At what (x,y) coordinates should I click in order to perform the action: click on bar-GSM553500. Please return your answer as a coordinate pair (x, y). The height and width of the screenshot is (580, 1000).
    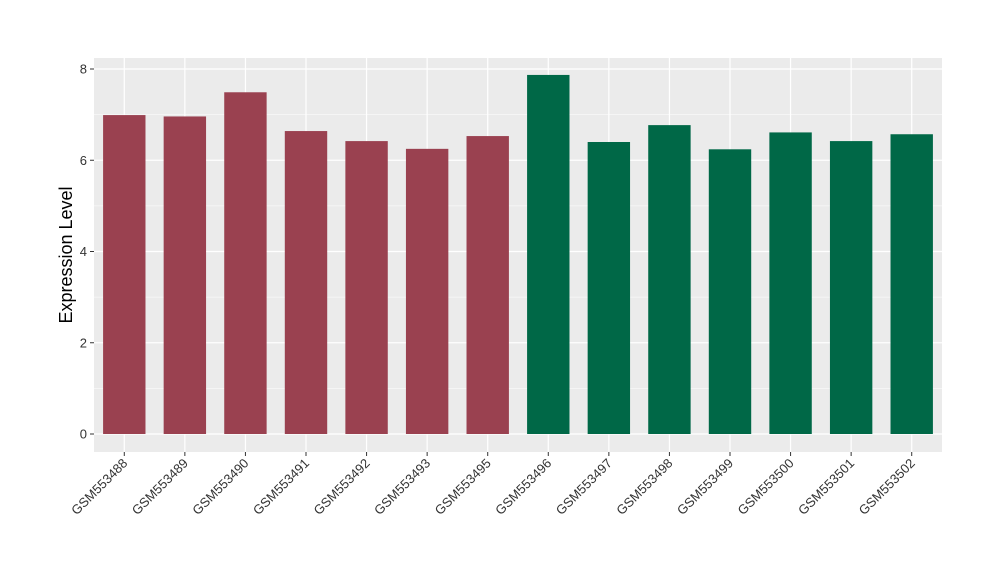
    Looking at the image, I should click on (790, 283).